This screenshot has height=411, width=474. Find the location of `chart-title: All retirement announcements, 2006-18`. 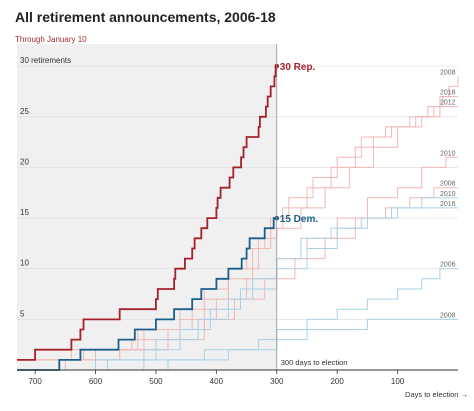

chart-title: All retirement announcements, 2006-18 is located at coordinates (145, 17).